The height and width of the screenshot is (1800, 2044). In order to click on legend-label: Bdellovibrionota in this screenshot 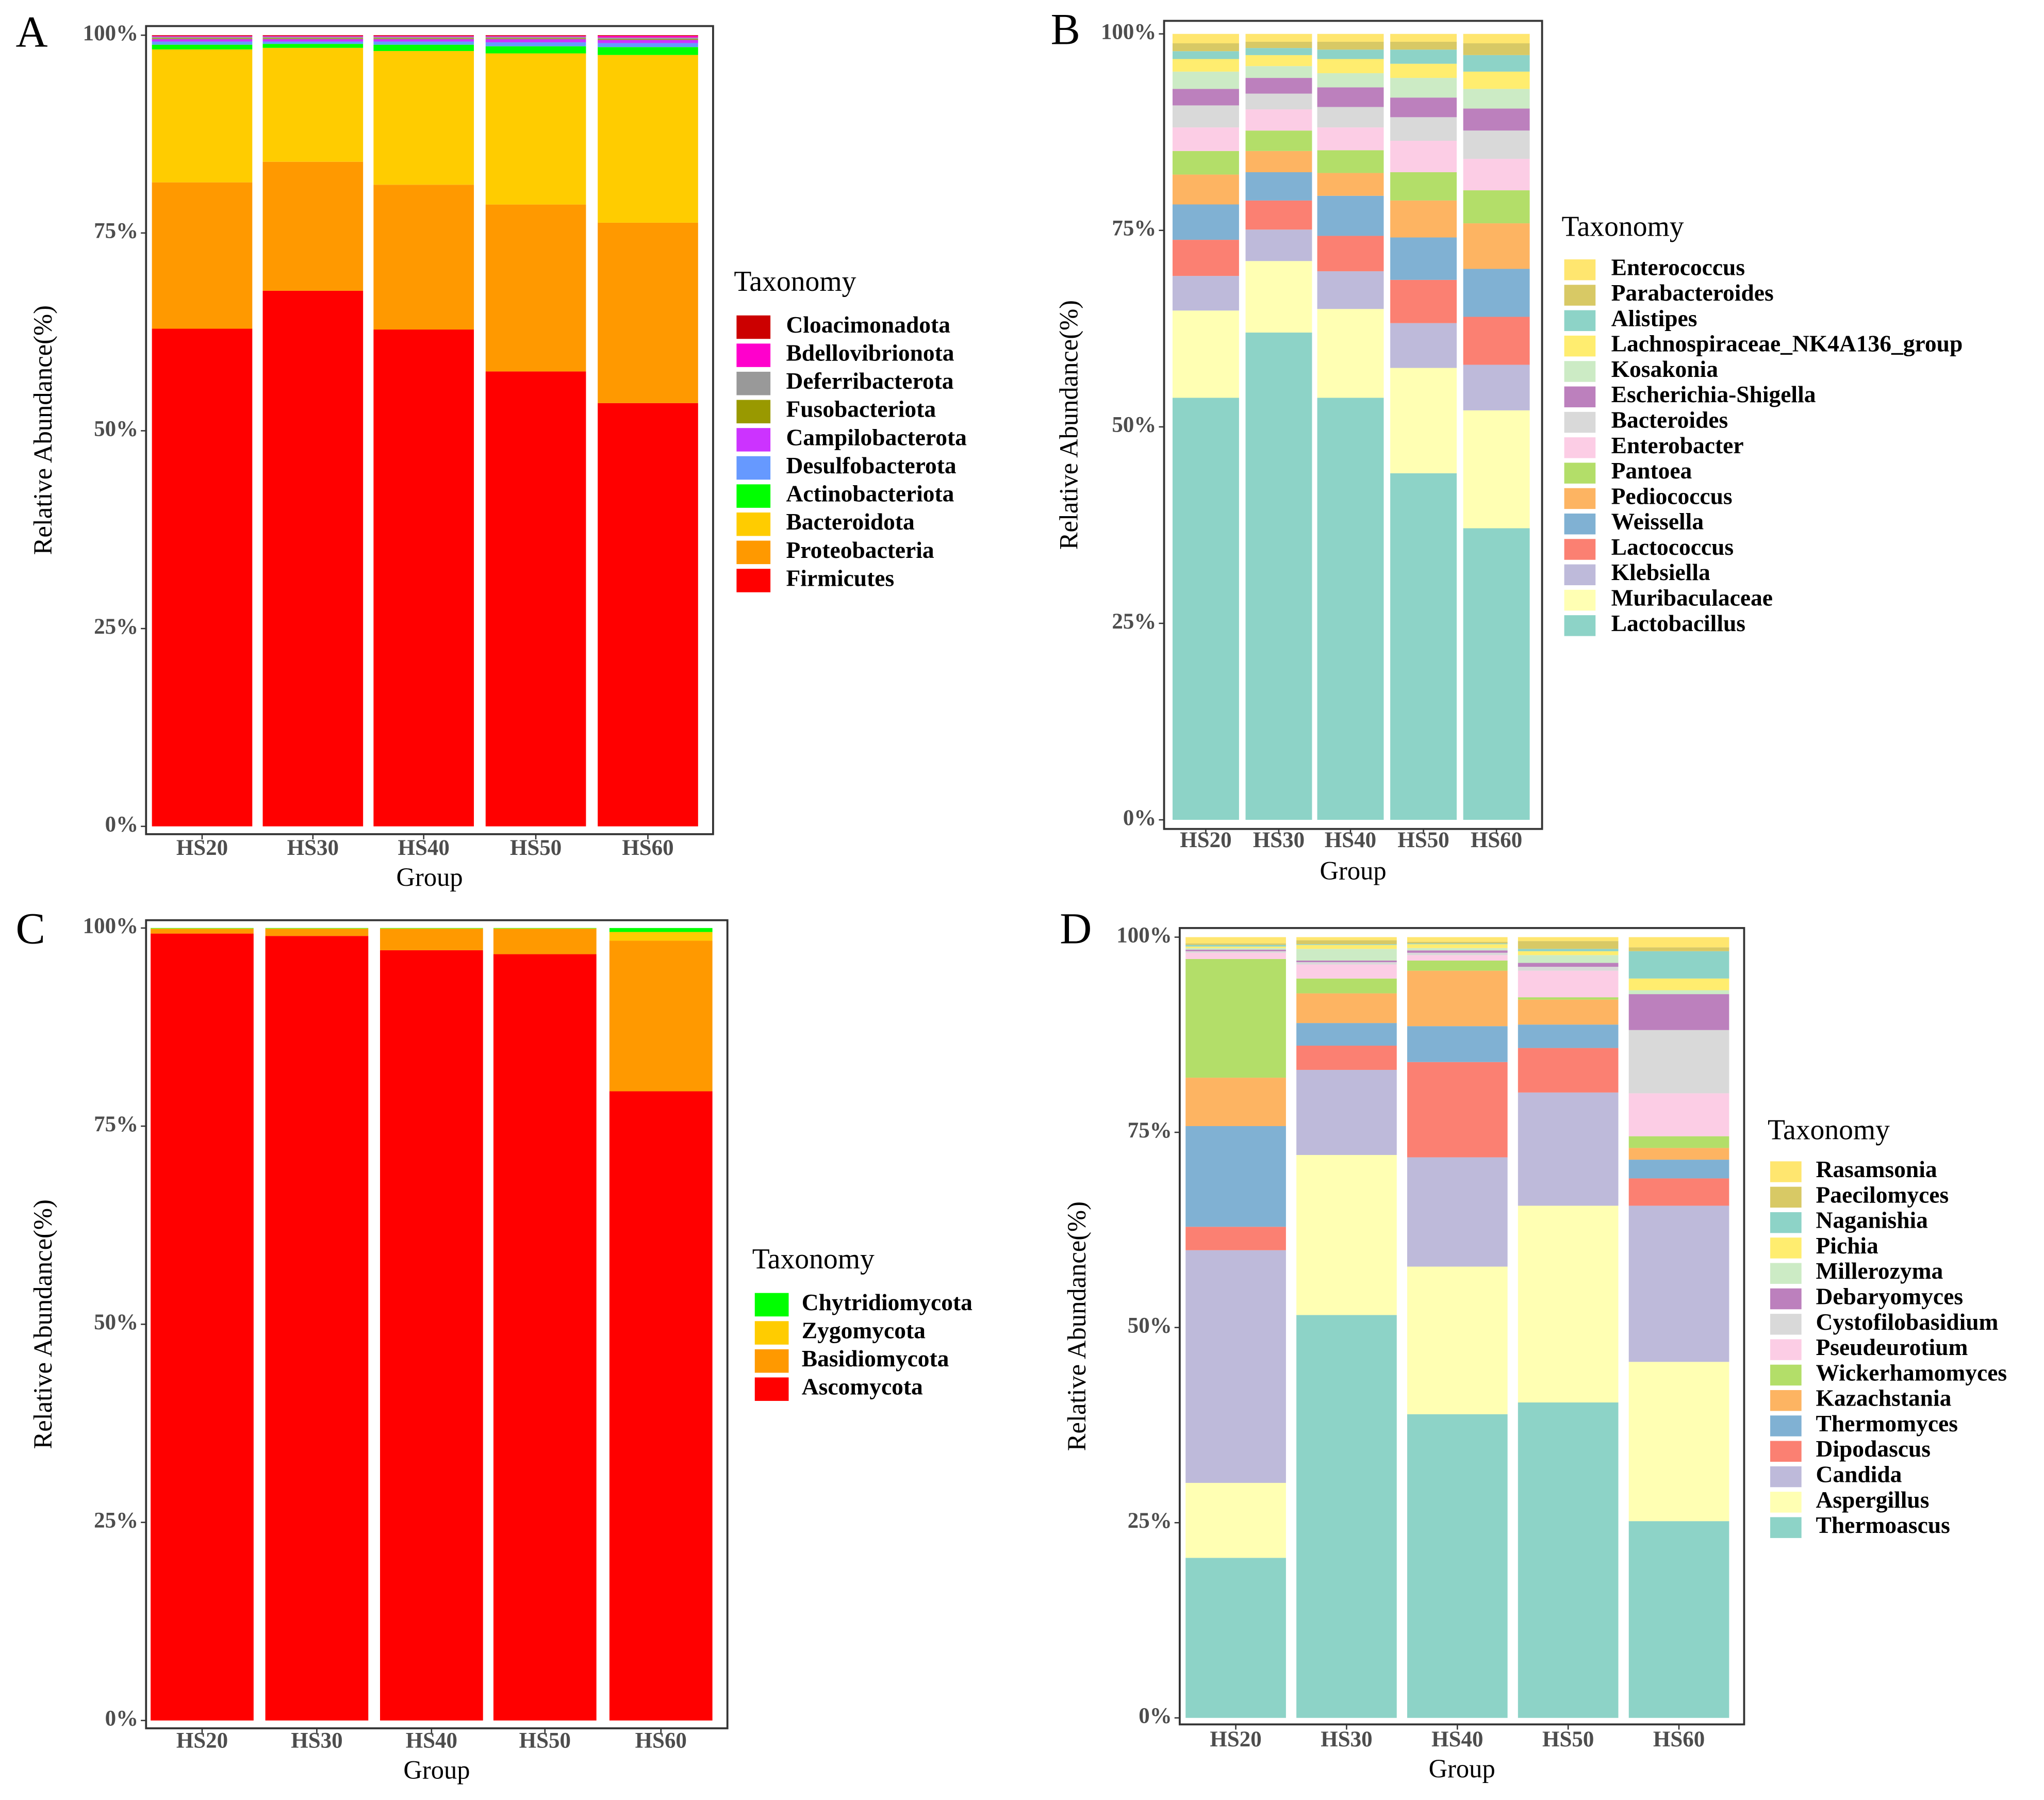, I will do `click(870, 353)`.